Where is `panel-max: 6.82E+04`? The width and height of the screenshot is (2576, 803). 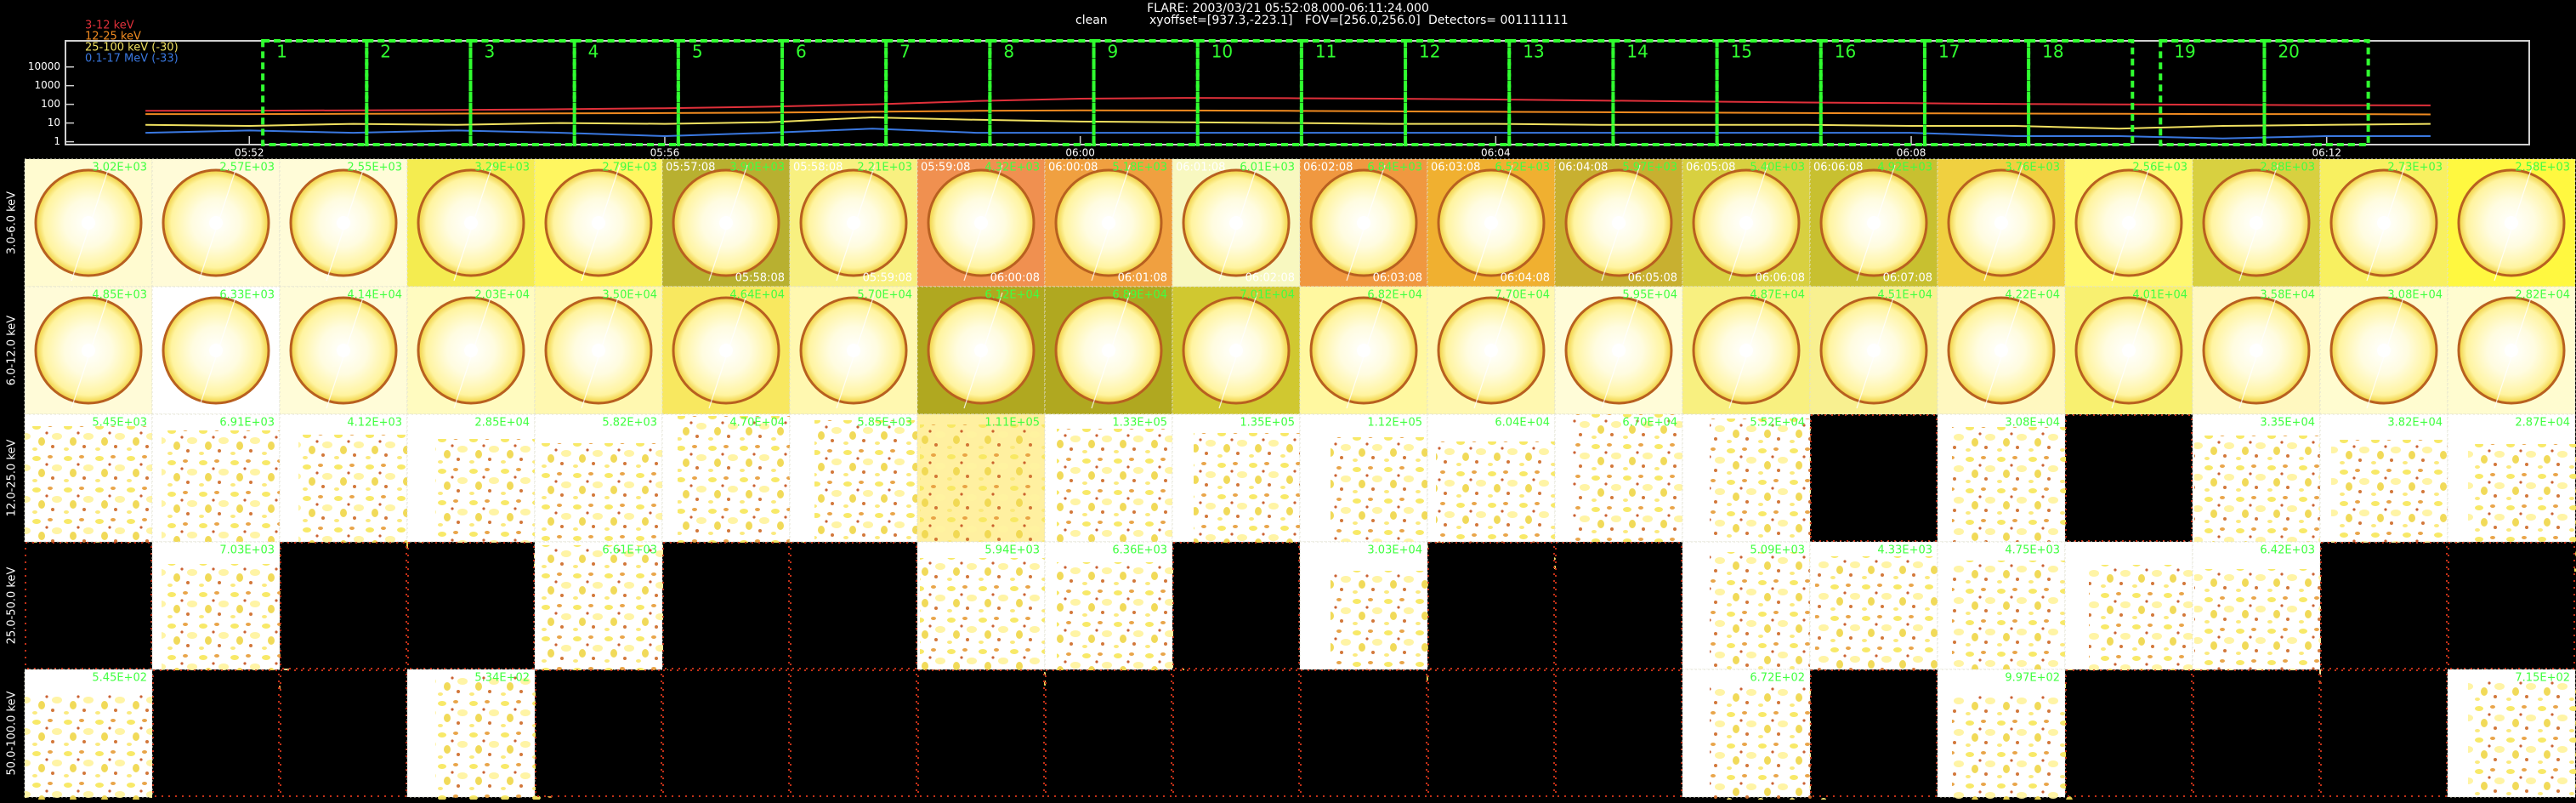
panel-max: 6.82E+04 is located at coordinates (1395, 295).